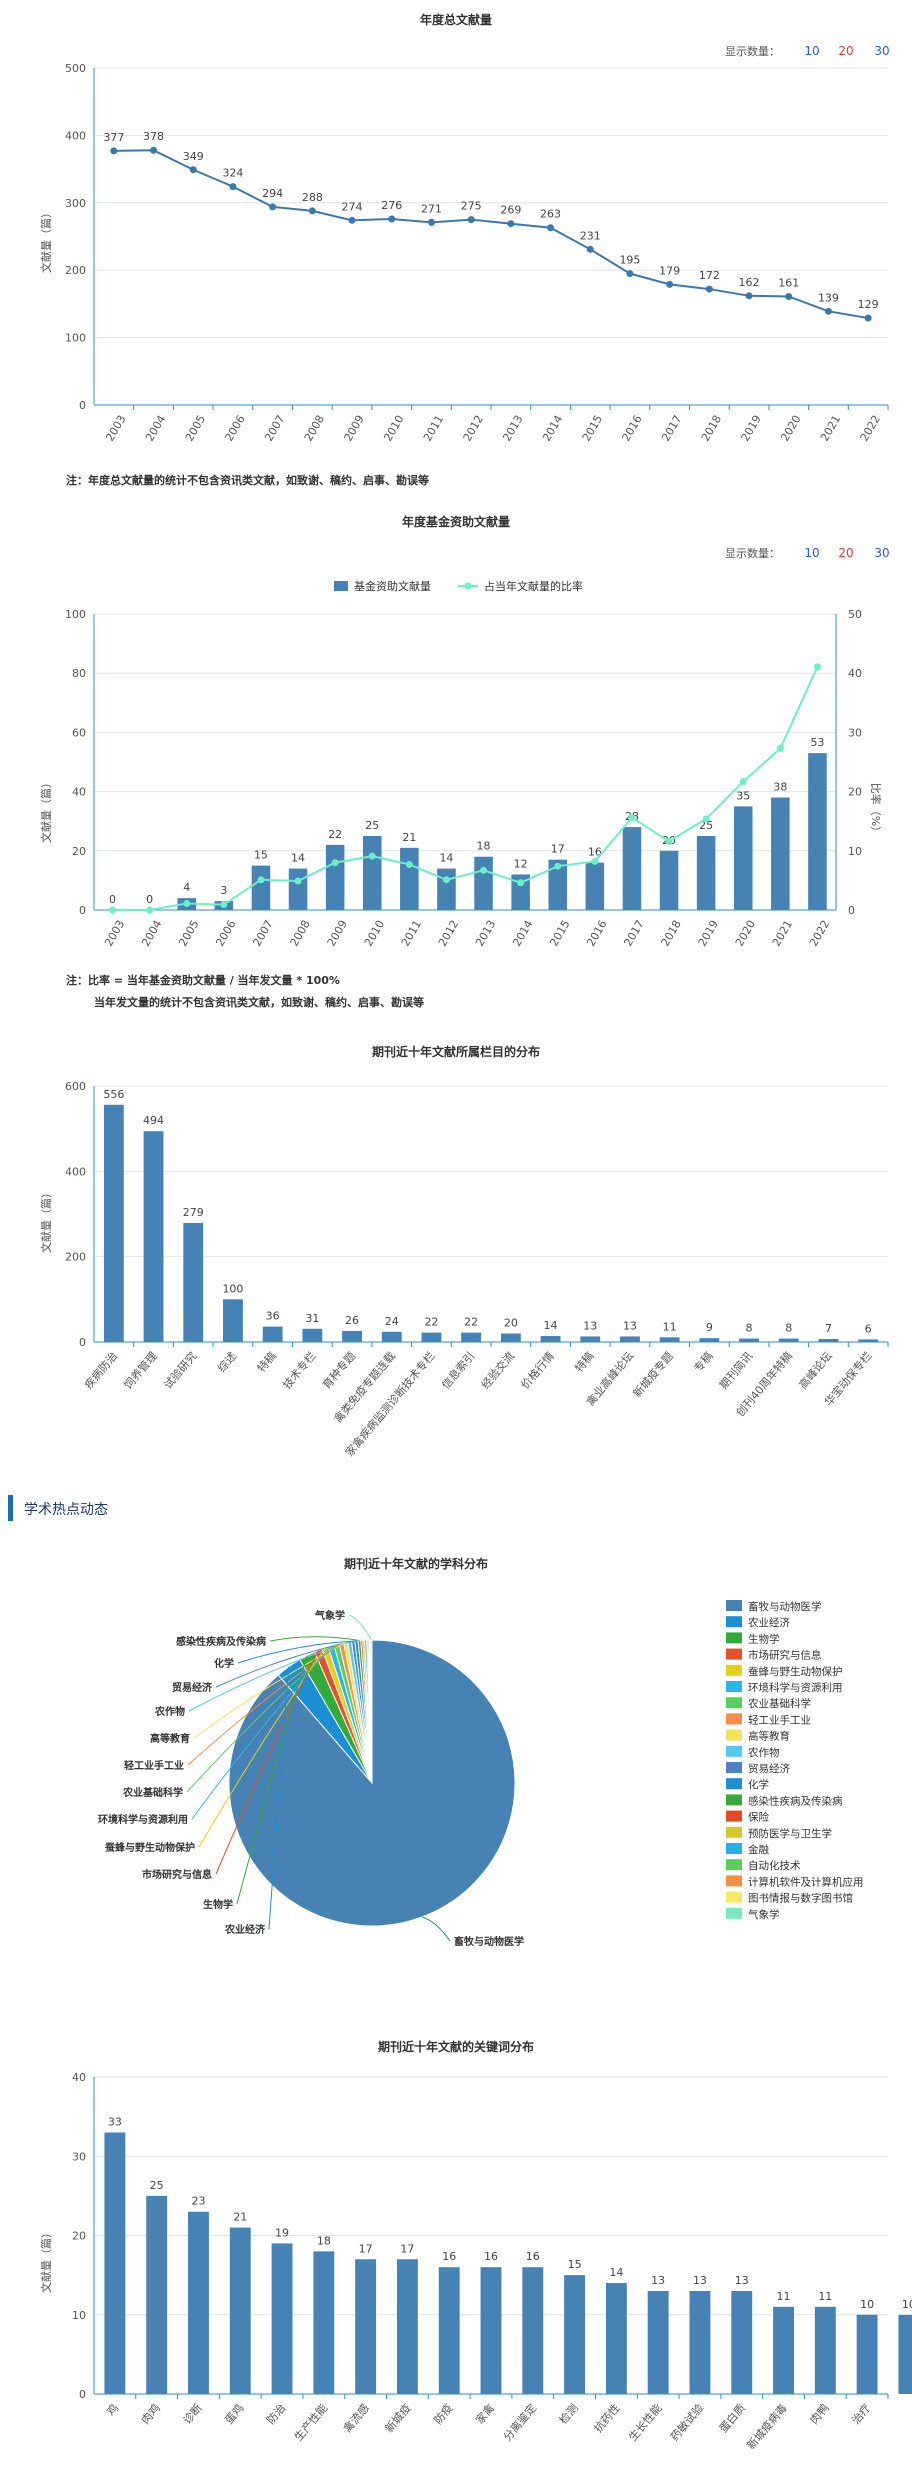  What do you see at coordinates (471, 206) in the screenshot?
I see `data-label: 275` at bounding box center [471, 206].